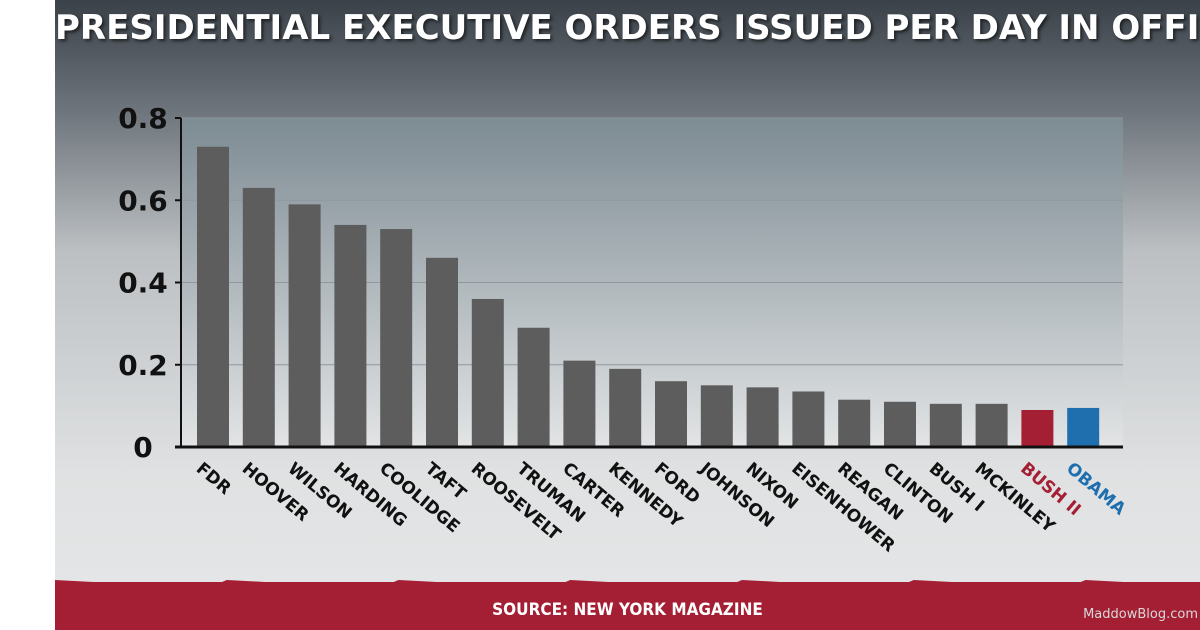 This screenshot has height=630, width=1200. Describe the element at coordinates (258, 317) in the screenshot. I see `bar-hoover` at that location.